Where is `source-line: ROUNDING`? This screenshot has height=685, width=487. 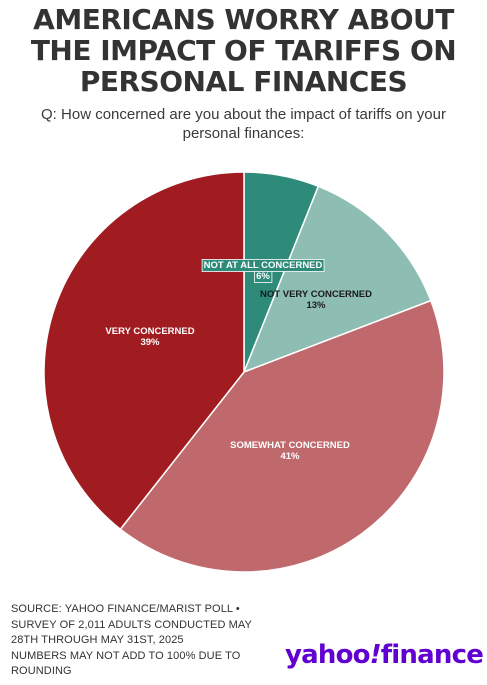 source-line: ROUNDING is located at coordinates (41, 671).